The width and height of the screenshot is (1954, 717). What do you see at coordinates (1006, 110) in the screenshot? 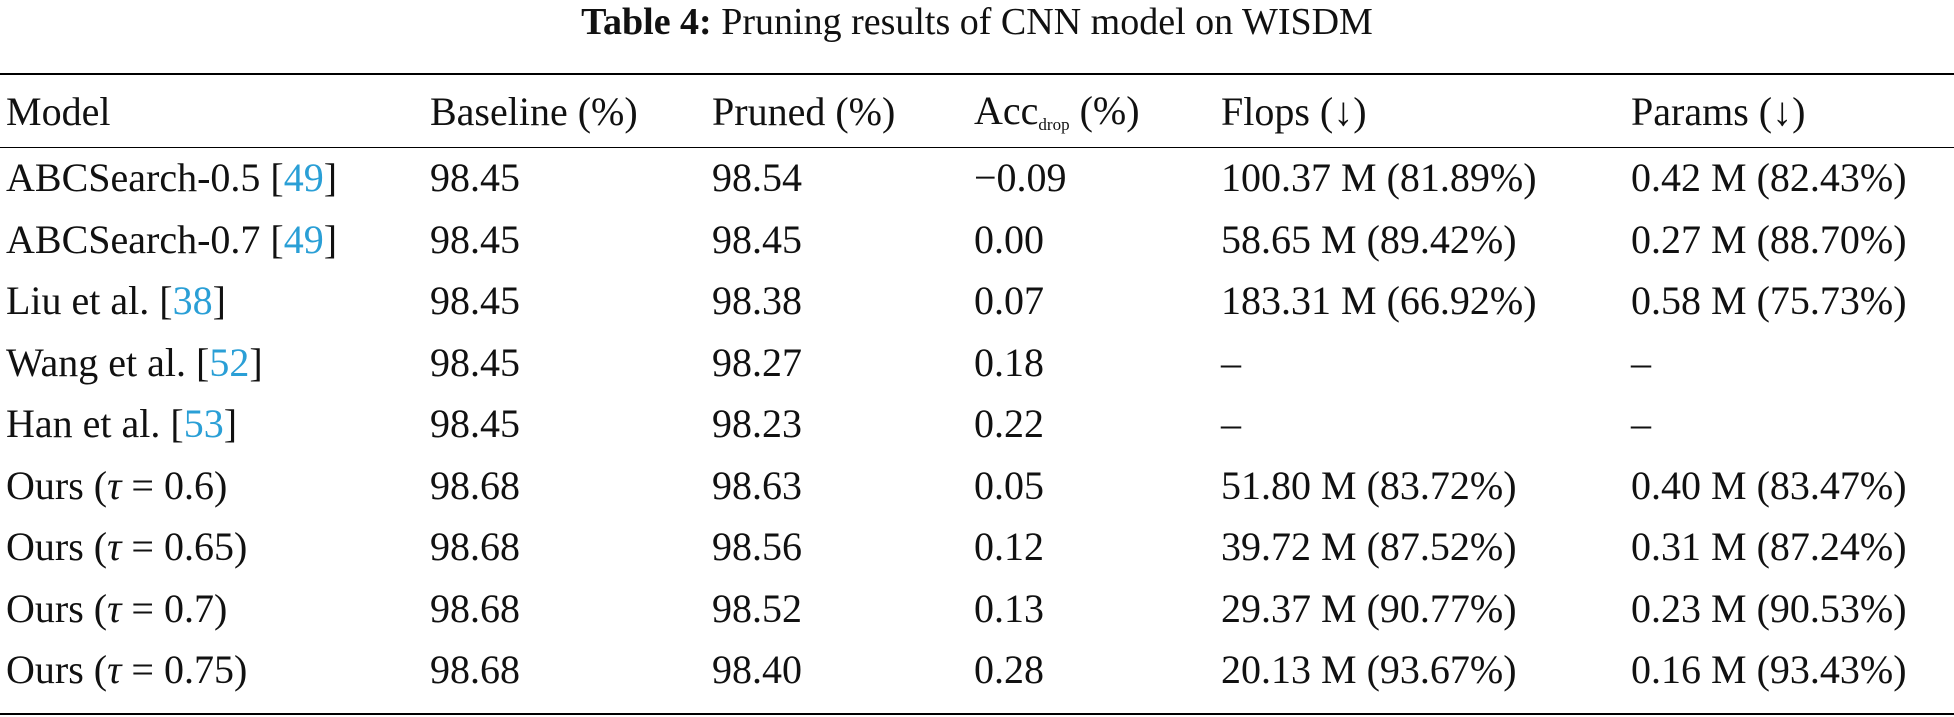
I see `header-acc-main: Acc` at bounding box center [1006, 110].